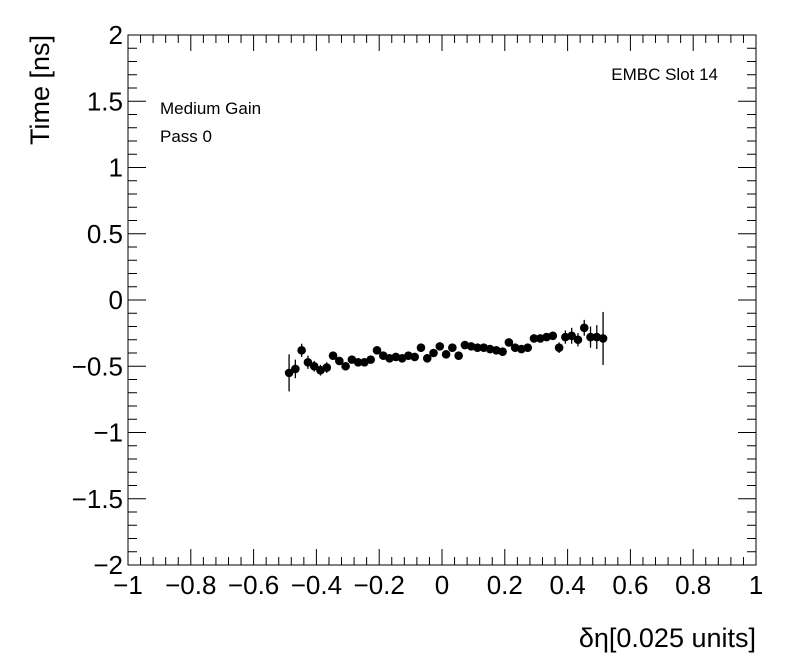 The image size is (796, 672). I want to click on x-tick-label: 0.4, so click(568, 585).